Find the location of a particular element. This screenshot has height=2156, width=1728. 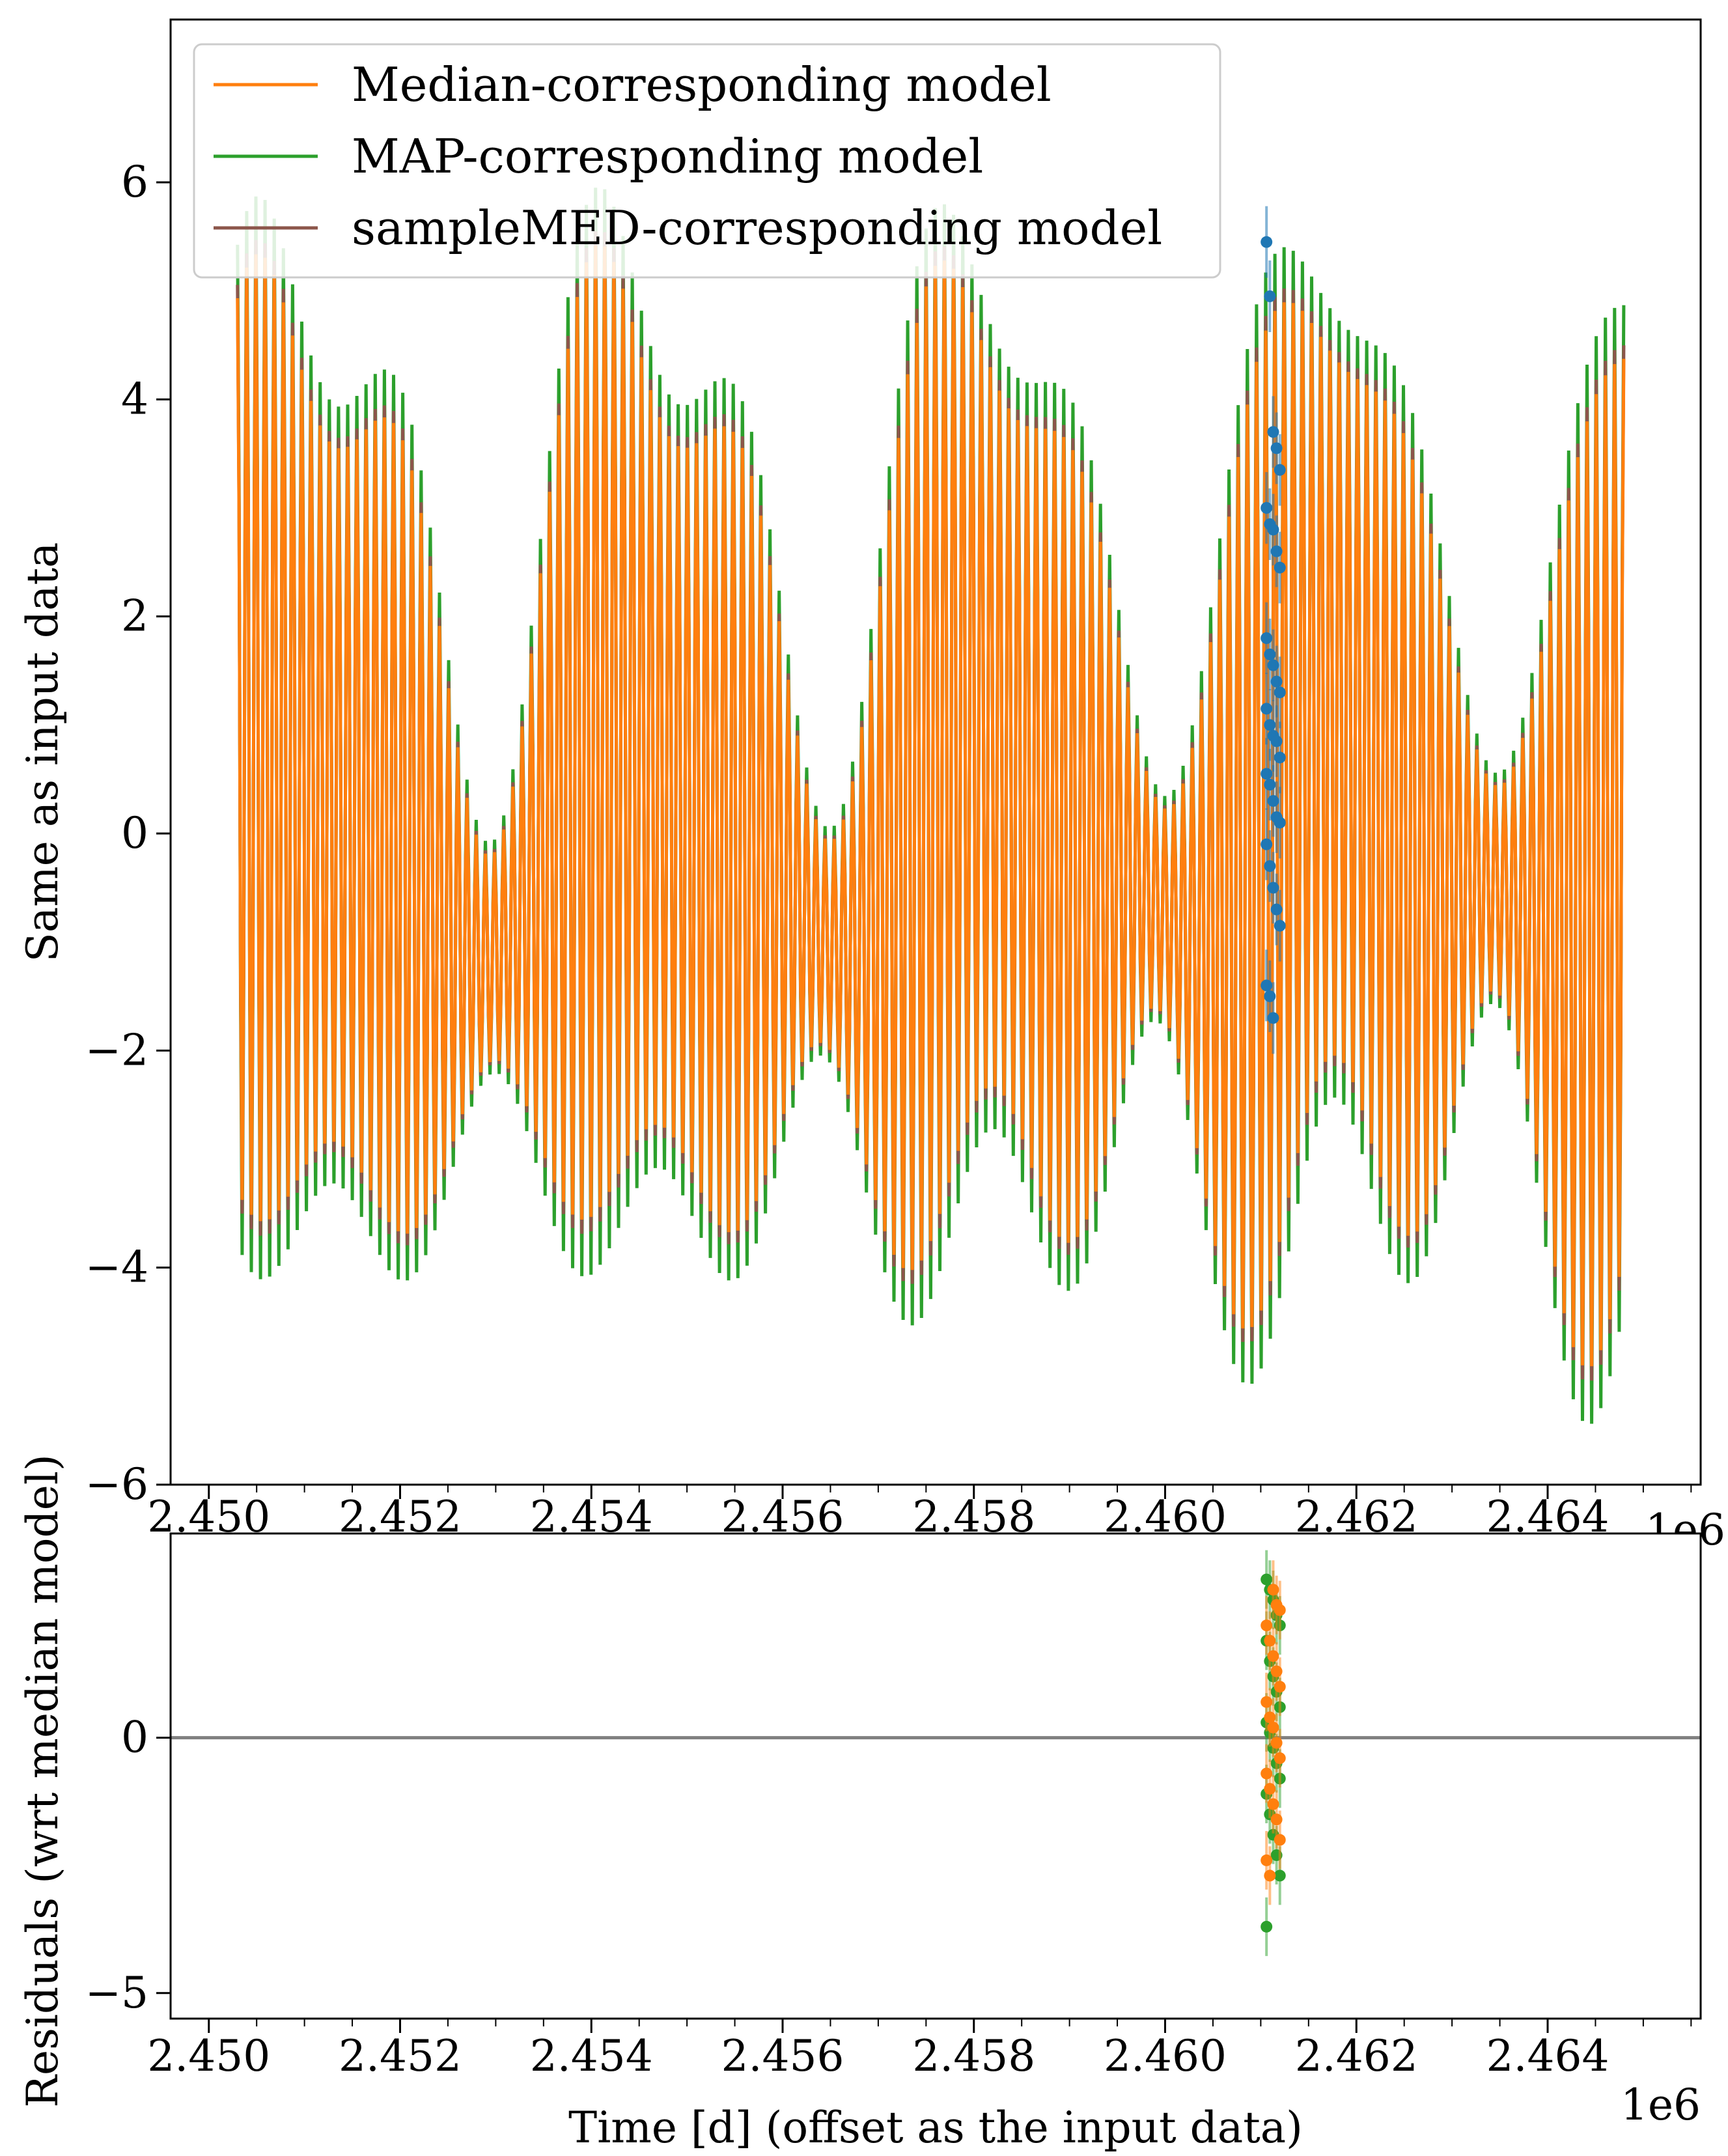

bottom-x-ticks: 2.450 2.452 2.454 2.456 2.458 2.460 2.462 2.464 is located at coordinates (919, 2050).